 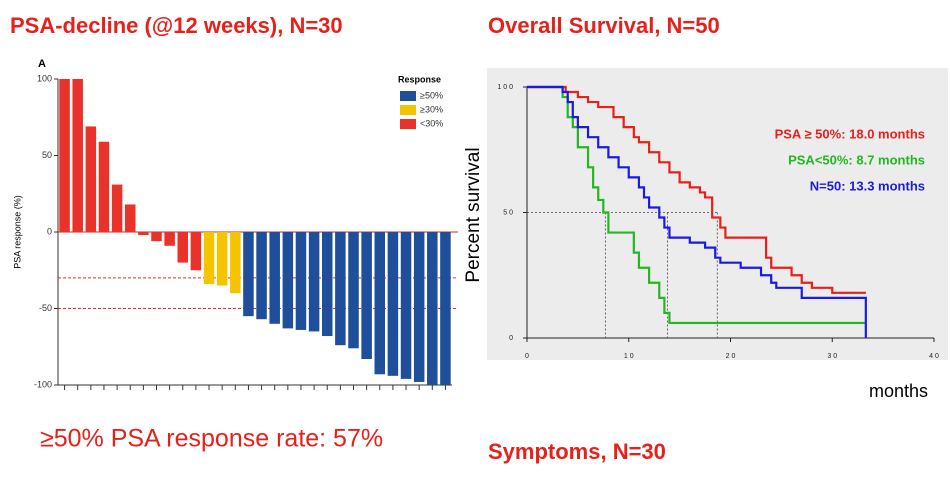 I want to click on x-tick-label: 3 0, so click(x=832, y=356).